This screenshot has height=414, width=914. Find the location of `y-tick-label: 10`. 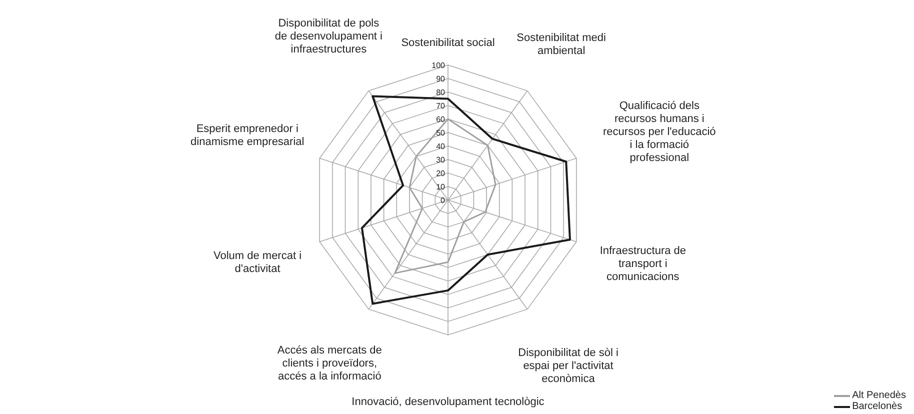

y-tick-label: 10 is located at coordinates (441, 187).